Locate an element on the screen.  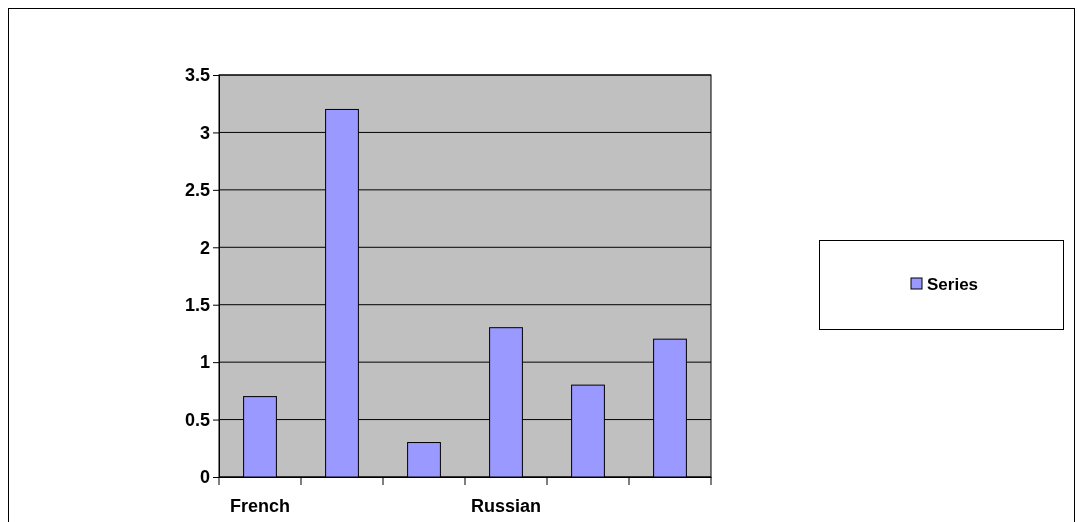
y-tick-label: 3 is located at coordinates (204, 132).